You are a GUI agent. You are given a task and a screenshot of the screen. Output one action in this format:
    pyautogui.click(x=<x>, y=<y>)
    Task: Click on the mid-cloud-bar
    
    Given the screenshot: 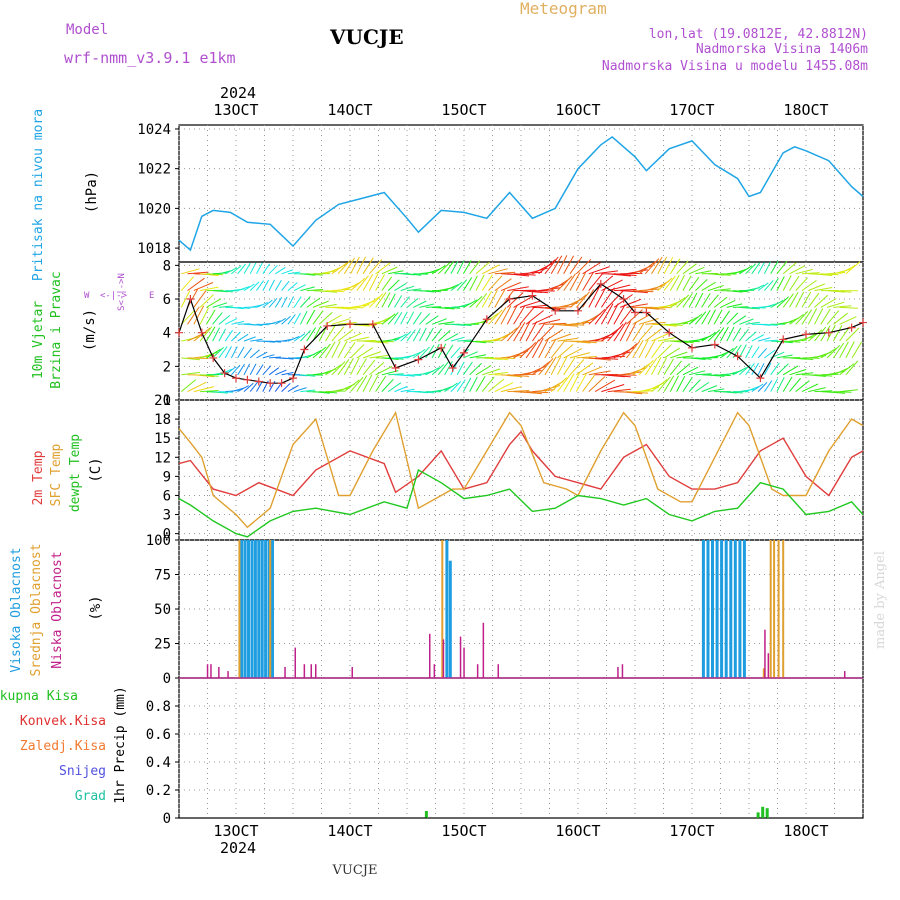 What is the action you would take?
    pyautogui.click(x=442, y=609)
    